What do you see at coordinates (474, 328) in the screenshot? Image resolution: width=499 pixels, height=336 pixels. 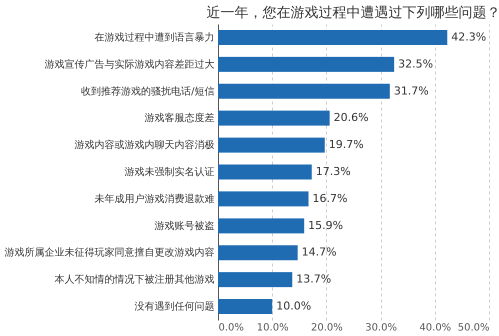 I see `x-tick-label: 50.0%` at bounding box center [474, 328].